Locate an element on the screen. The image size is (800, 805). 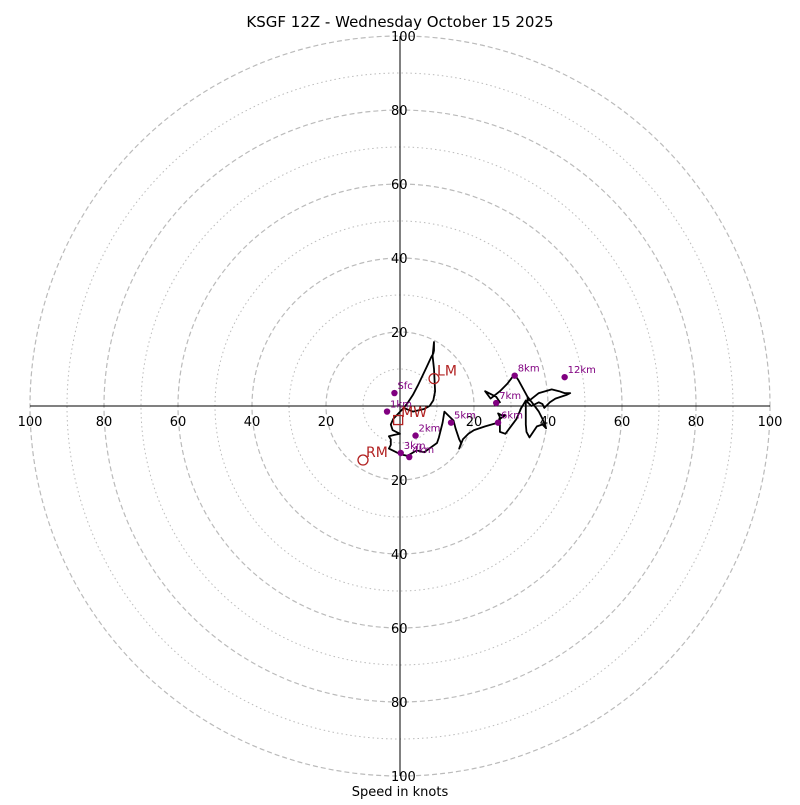
x-axis-label: Speed in knots is located at coordinates (400, 792).